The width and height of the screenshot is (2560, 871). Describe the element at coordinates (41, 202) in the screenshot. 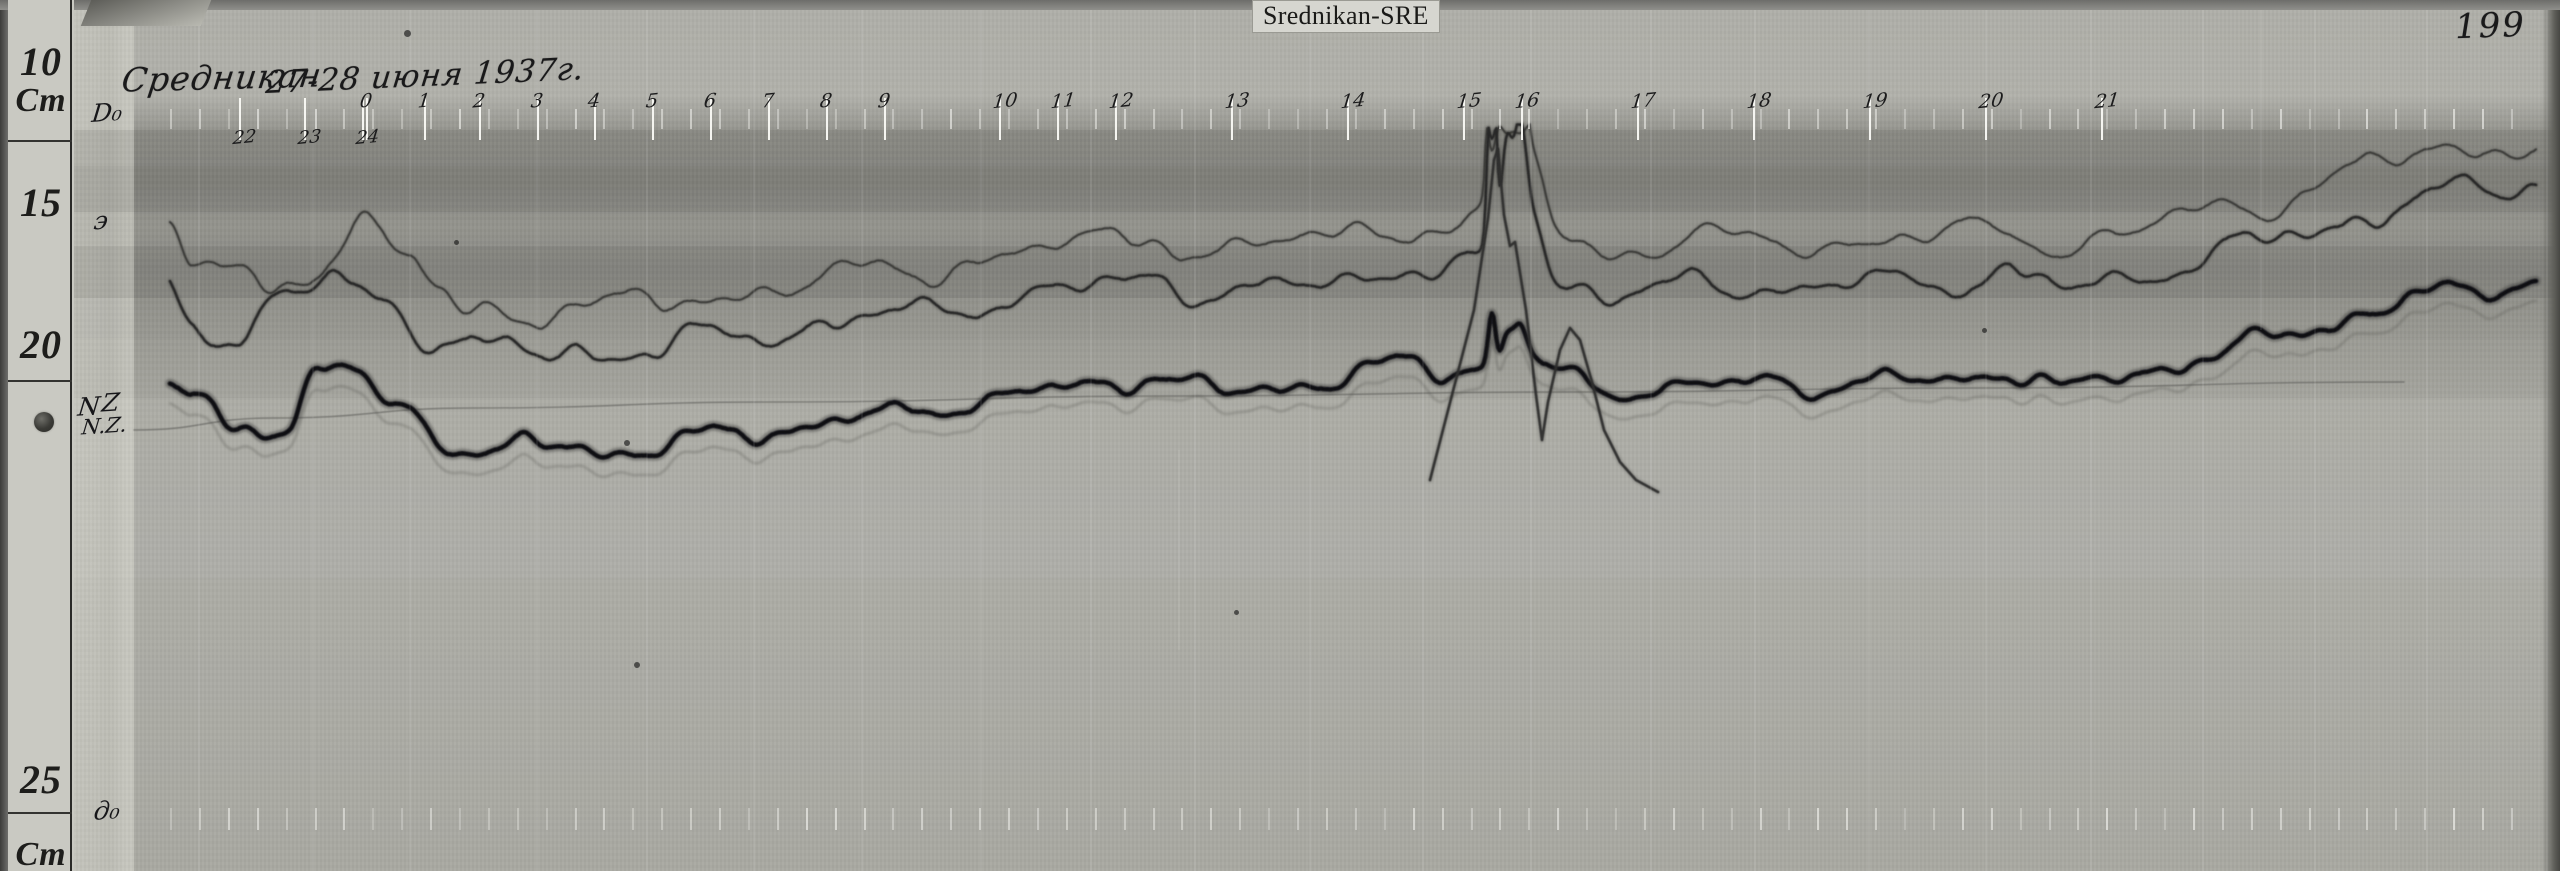

I see `ruler-label-15: 15` at that location.